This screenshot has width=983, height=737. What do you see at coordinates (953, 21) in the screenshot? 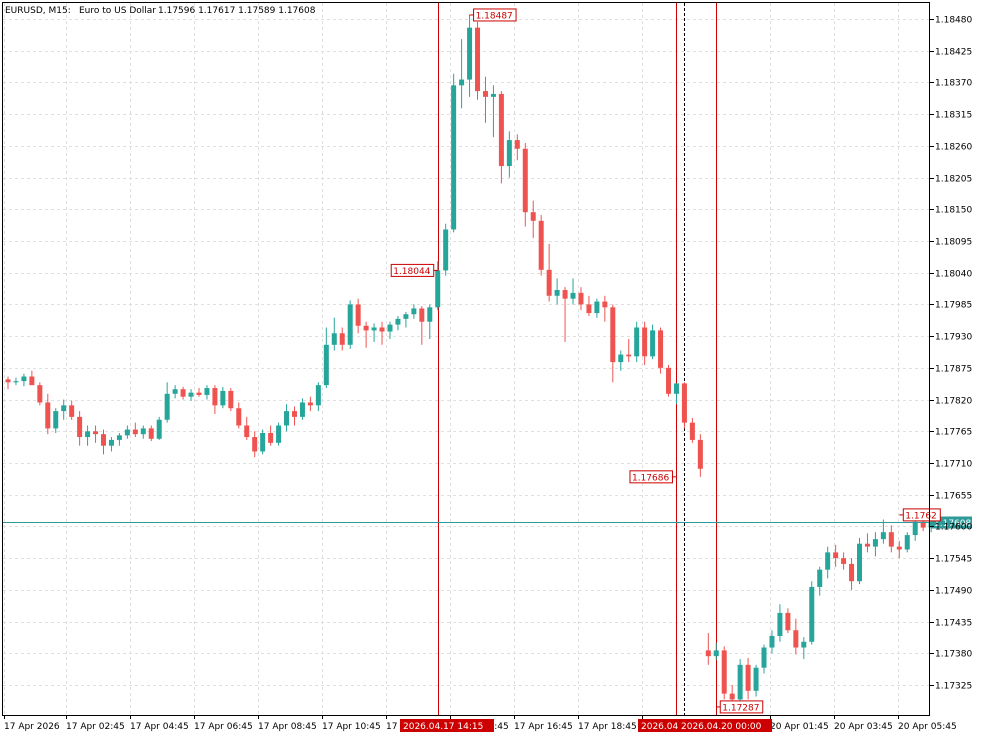
I see `y-tick-label: 1.18480` at bounding box center [953, 21].